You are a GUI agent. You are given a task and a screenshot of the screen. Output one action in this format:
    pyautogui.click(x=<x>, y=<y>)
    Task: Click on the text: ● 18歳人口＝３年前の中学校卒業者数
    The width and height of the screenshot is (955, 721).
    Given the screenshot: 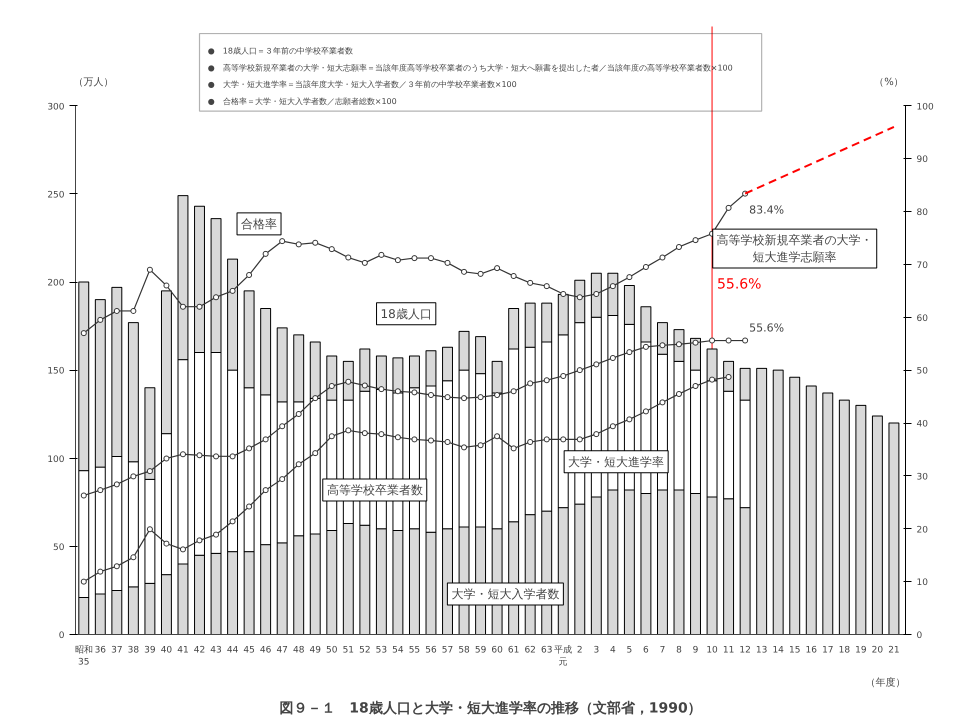 What is the action you would take?
    pyautogui.click(x=280, y=51)
    